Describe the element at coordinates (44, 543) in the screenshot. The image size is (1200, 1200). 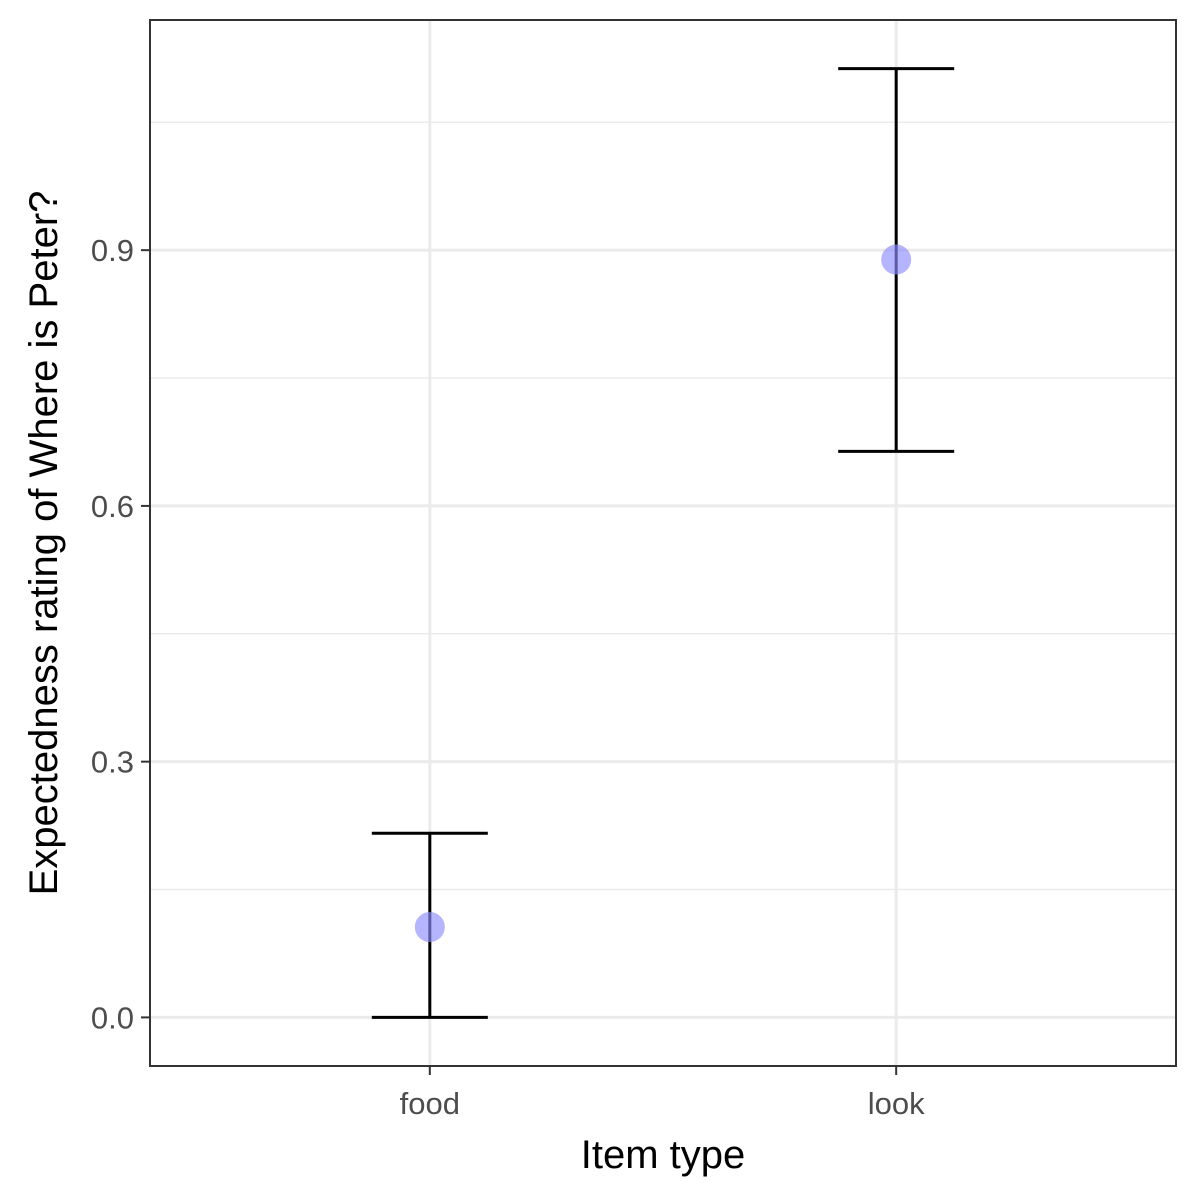
I see `y-axis-title: Expectedness rating of Where is Peter?` at that location.